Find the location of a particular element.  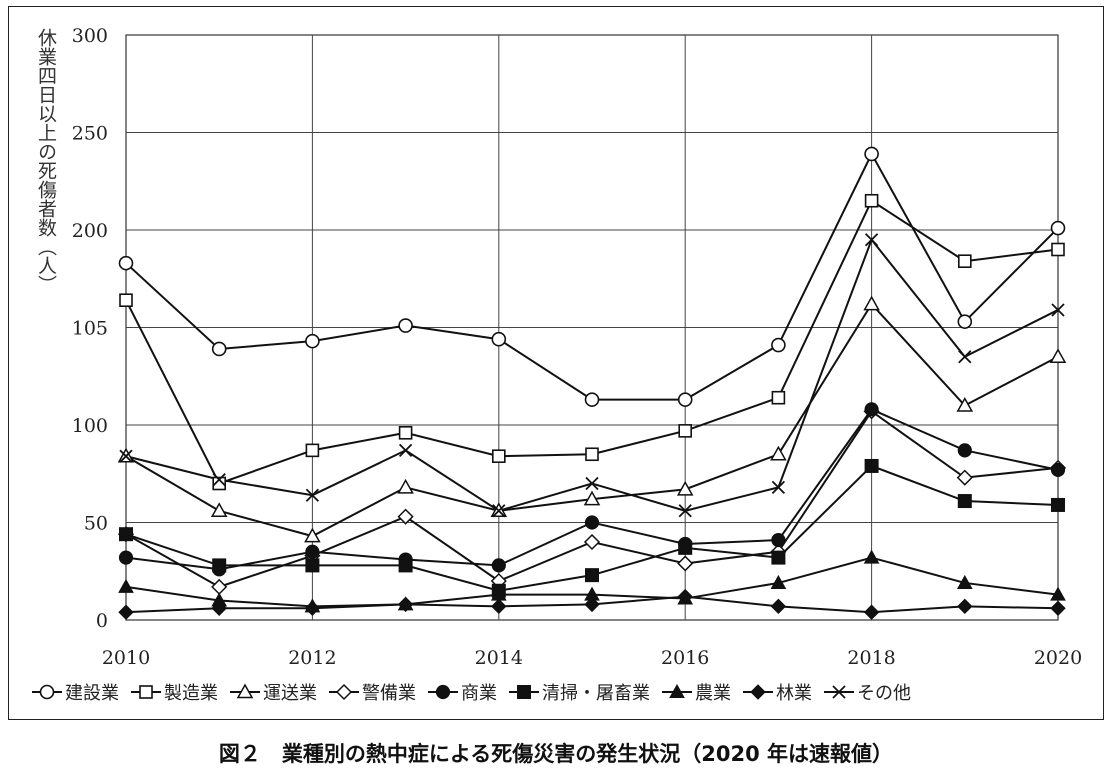

x-tick-label: 2018 is located at coordinates (871, 658).